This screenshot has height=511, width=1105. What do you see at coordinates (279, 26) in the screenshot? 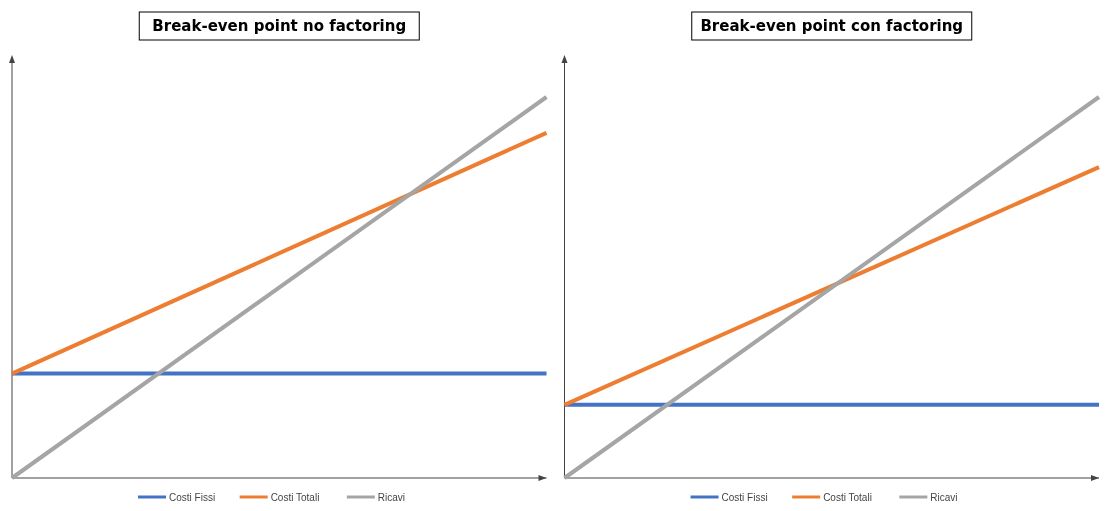
I see `chart-title: Break-even point no factoring` at bounding box center [279, 26].